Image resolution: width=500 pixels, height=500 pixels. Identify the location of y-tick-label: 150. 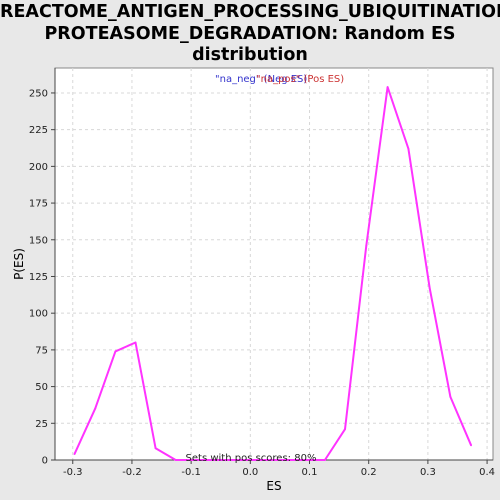
(38, 240).